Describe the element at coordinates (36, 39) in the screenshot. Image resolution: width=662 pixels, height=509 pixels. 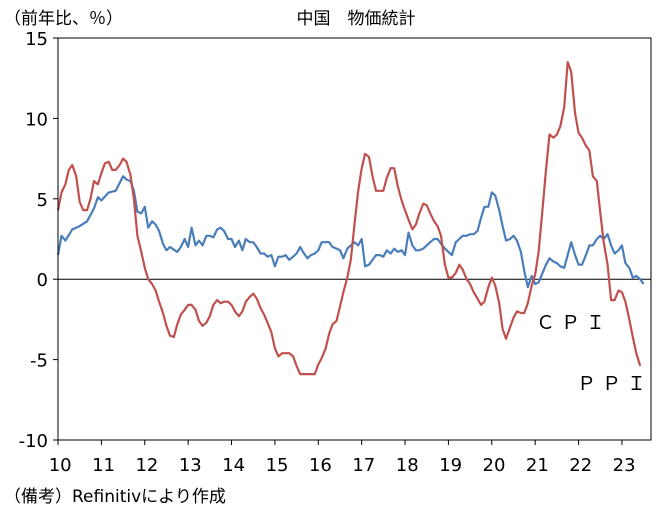
I see `y-tick-label: 15` at that location.